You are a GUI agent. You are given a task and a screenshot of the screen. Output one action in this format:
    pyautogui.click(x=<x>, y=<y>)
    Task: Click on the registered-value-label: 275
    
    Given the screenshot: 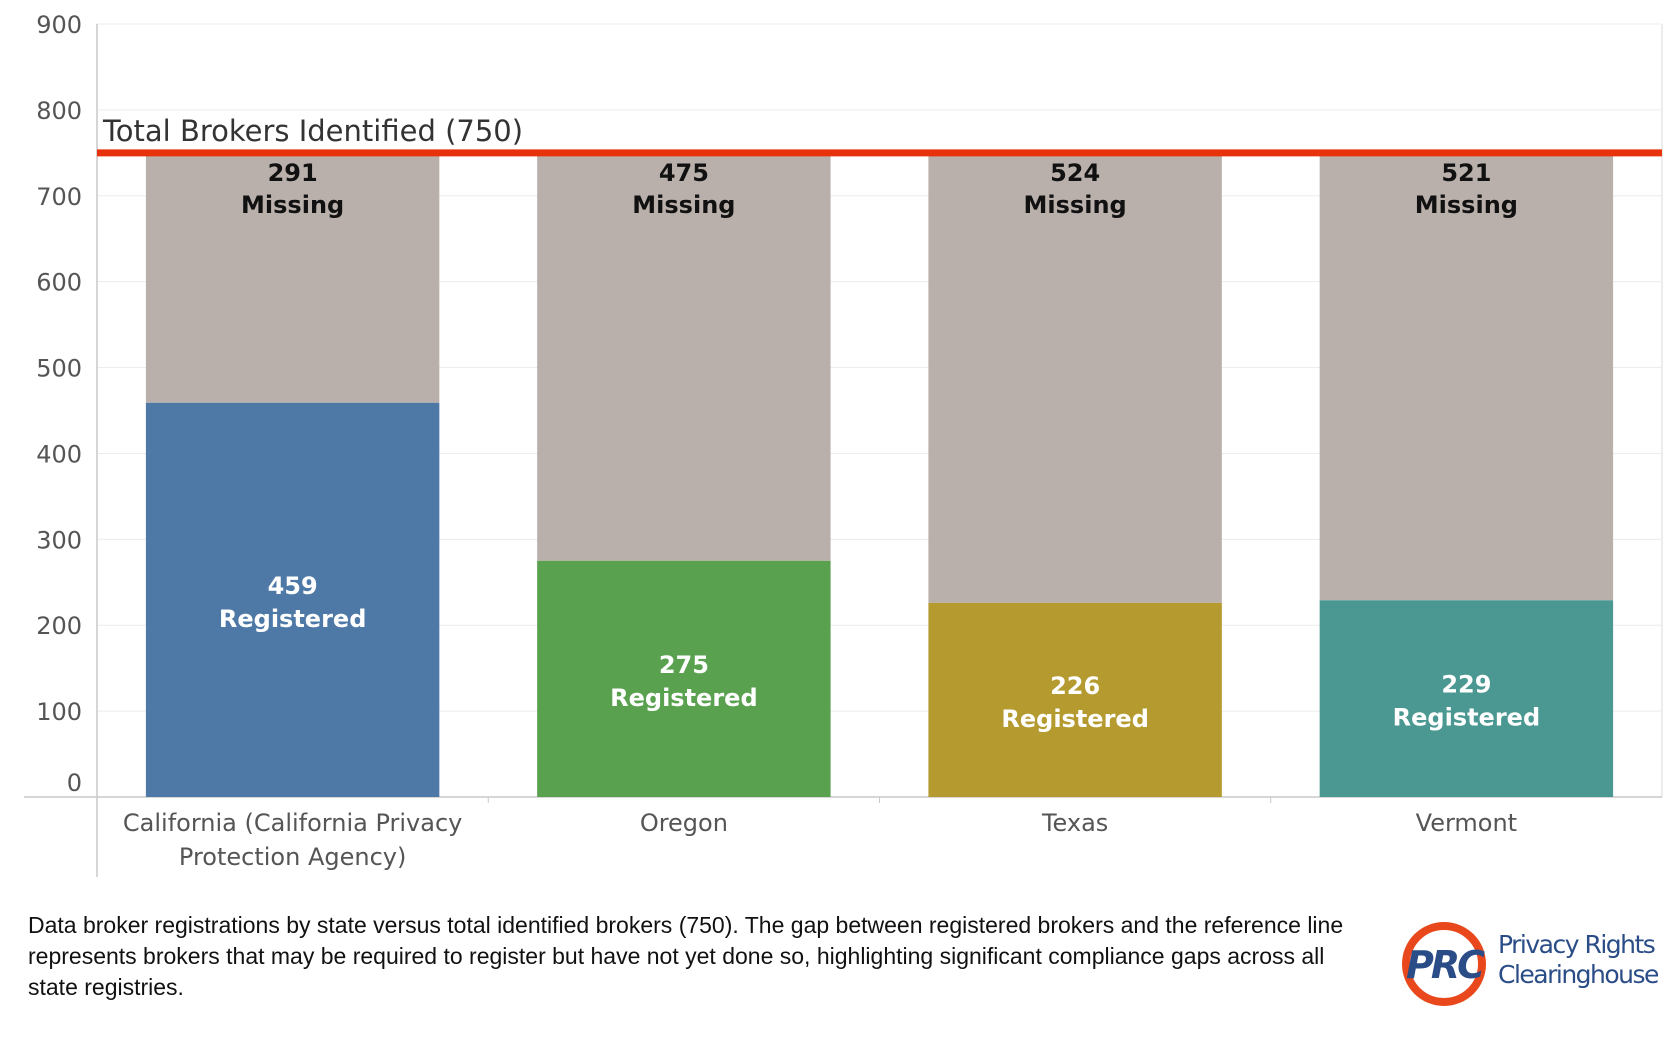 What is the action you would take?
    pyautogui.click(x=684, y=665)
    